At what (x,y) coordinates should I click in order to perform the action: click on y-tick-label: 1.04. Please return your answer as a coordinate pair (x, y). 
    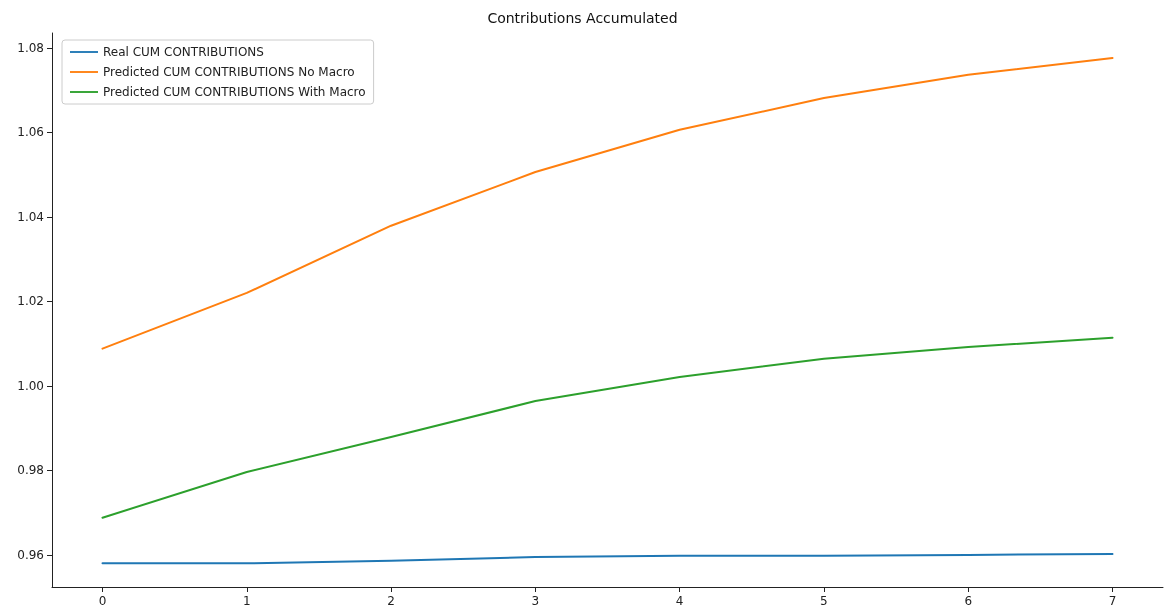
    Looking at the image, I should click on (30, 216).